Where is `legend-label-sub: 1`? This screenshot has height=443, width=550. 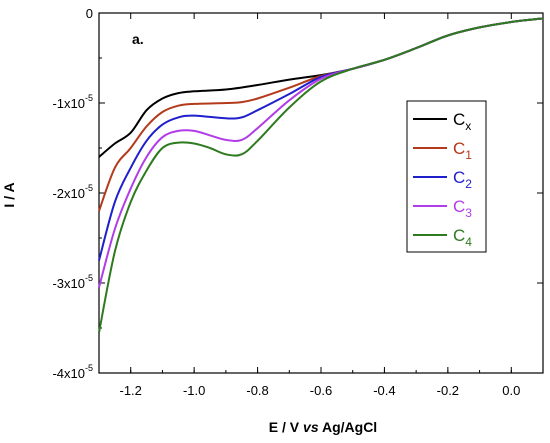 legend-label-sub: 1 is located at coordinates (468, 155).